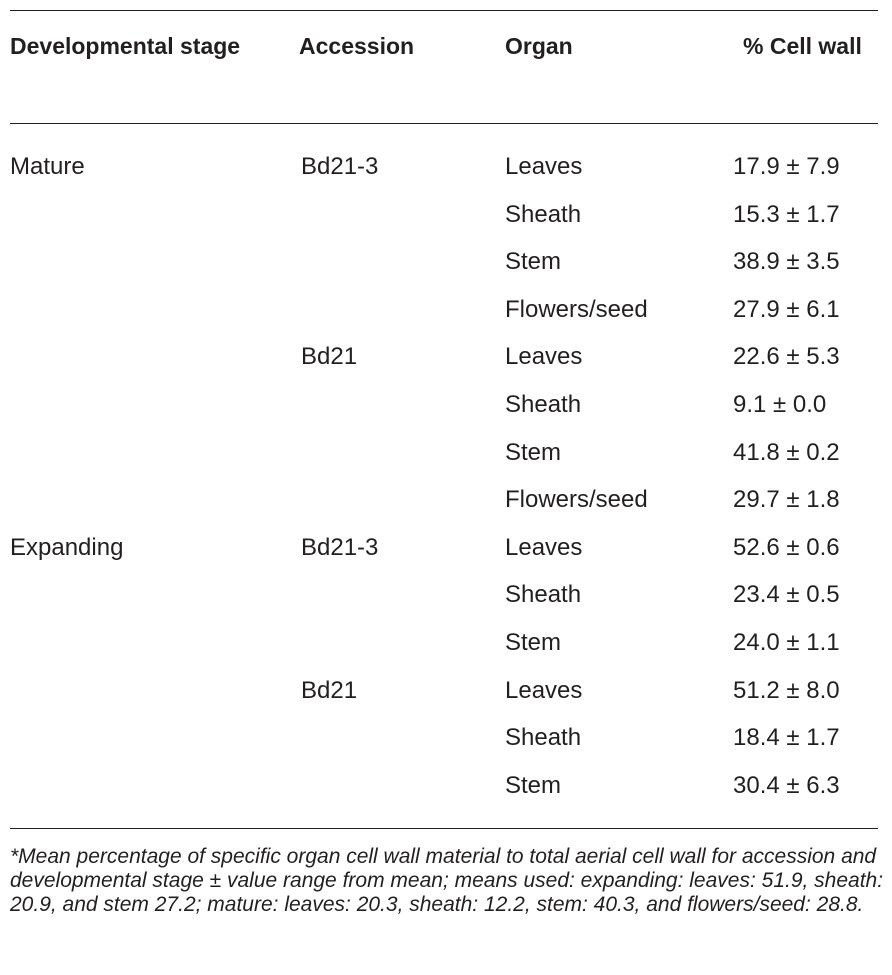 Image resolution: width=892 pixels, height=975 pixels. I want to click on cell-cell-wall: 22.6 ± 5.3, so click(786, 356).